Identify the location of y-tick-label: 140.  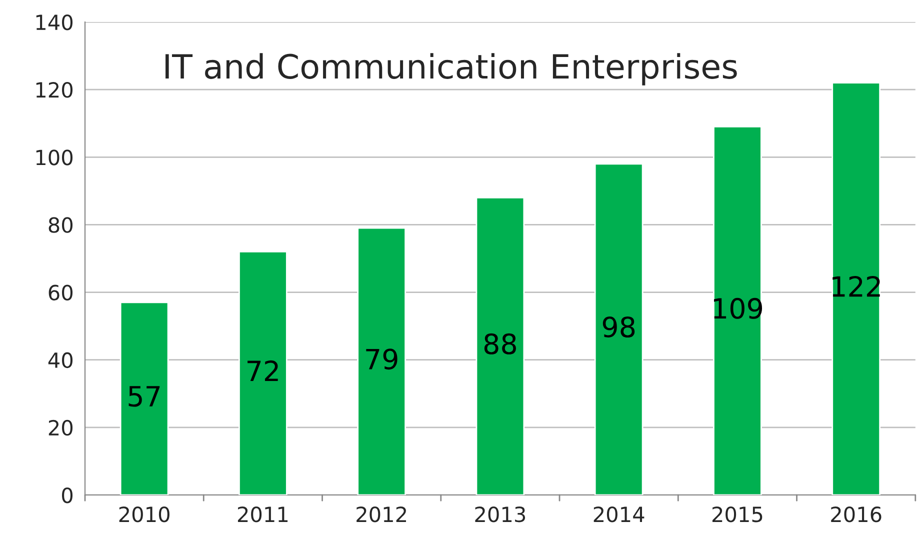
(54, 22).